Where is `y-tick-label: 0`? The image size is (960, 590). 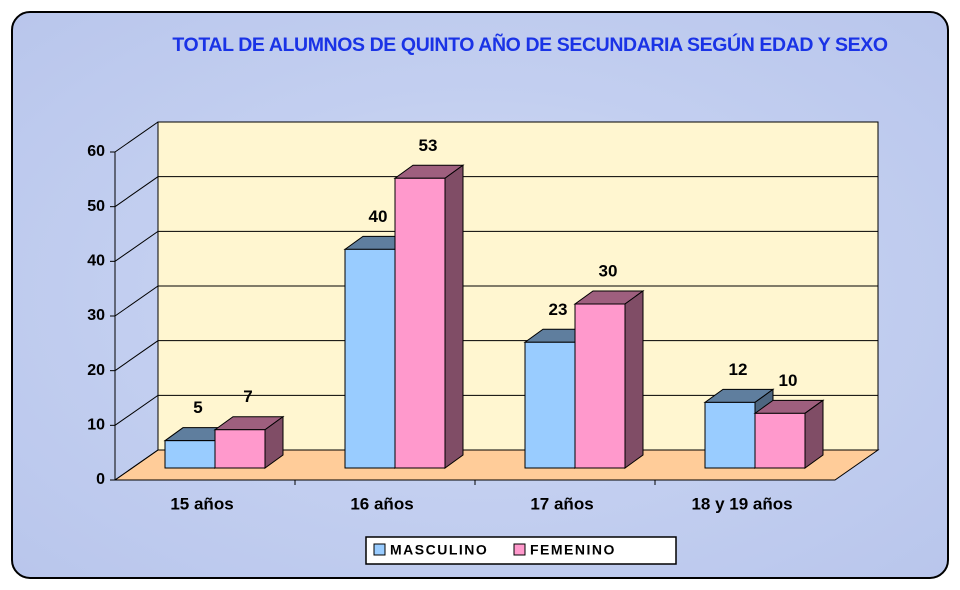
y-tick-label: 0 is located at coordinates (100, 479).